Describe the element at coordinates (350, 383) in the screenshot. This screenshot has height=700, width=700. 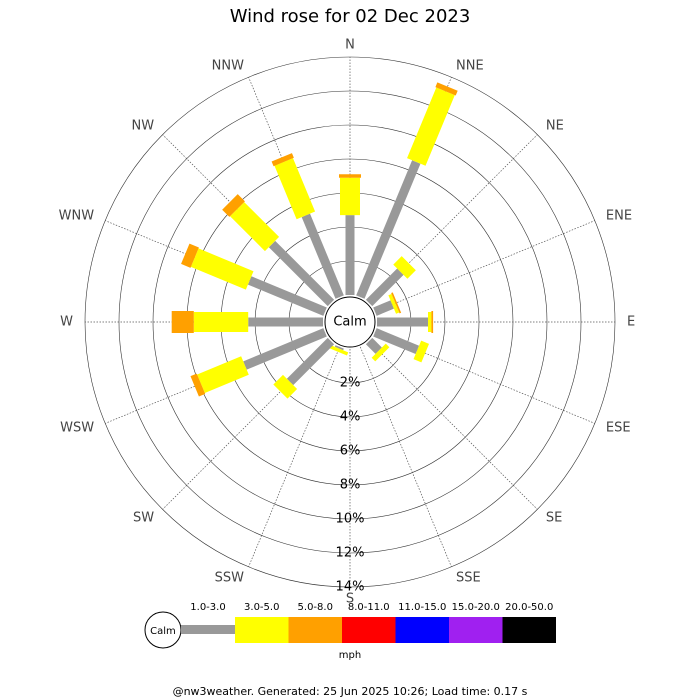
I see `ring-label: 2%` at that location.